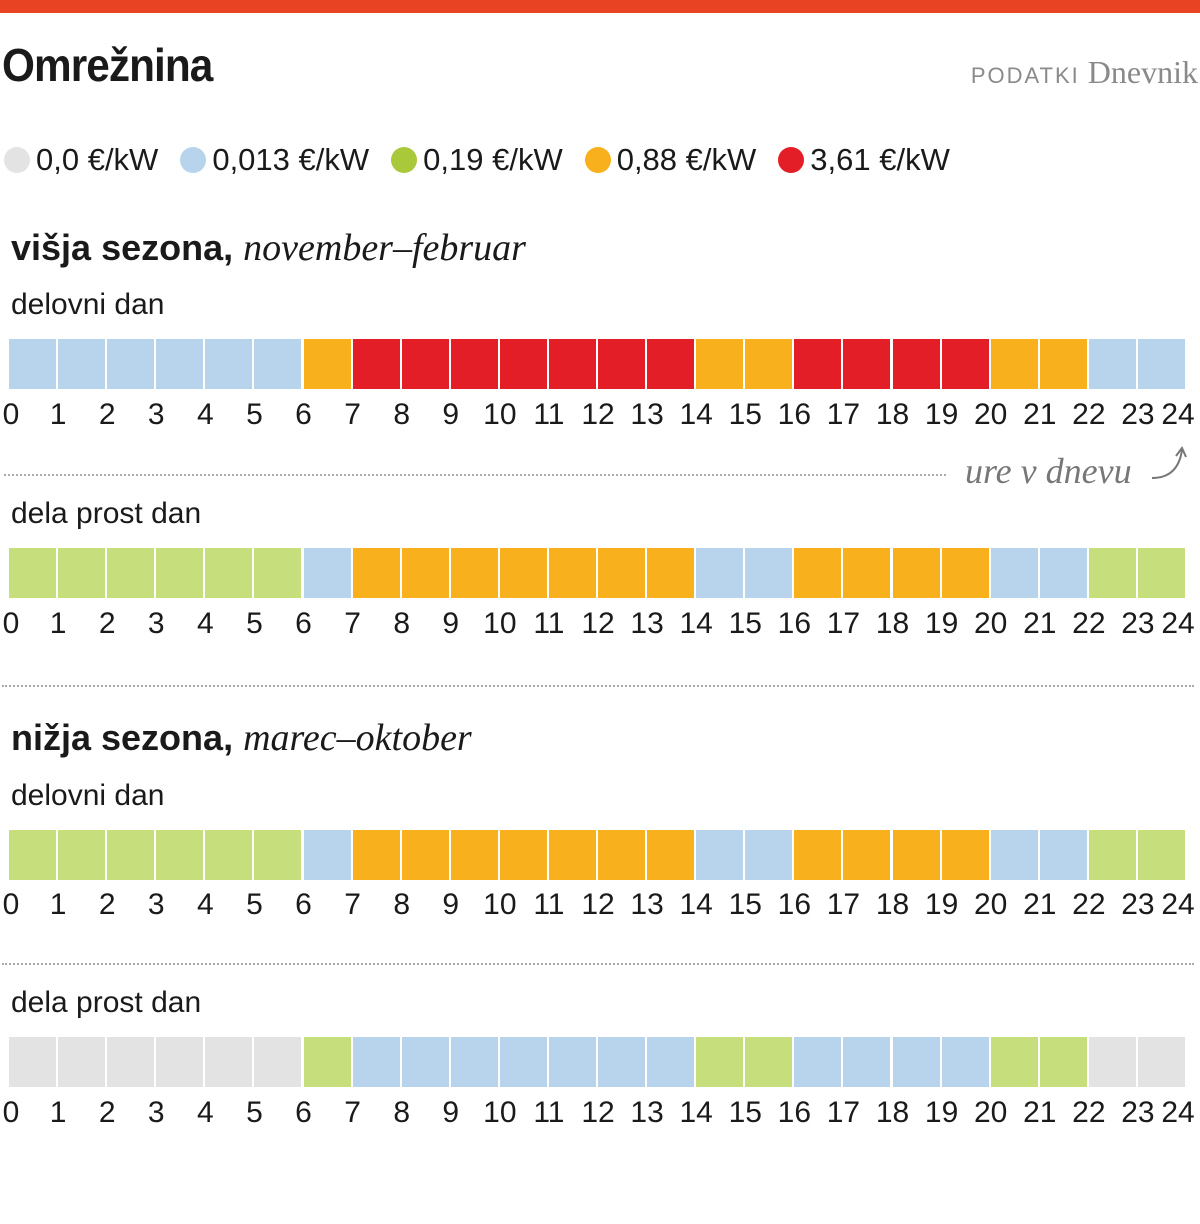 The image size is (1200, 1224). Describe the element at coordinates (843, 1112) in the screenshot. I see `hour-tick-label: 17` at that location.